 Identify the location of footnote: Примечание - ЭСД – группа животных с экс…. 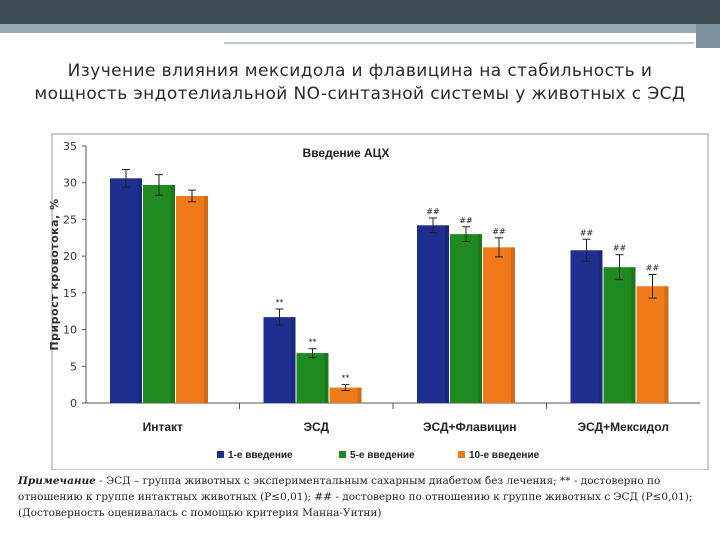
(363, 497).